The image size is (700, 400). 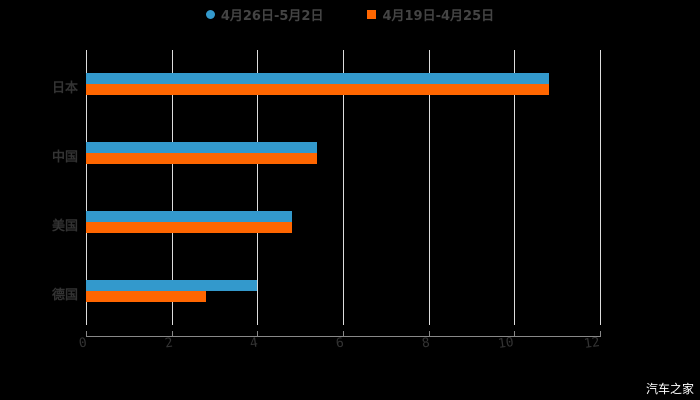 I want to click on x-tick-label: 10, so click(x=506, y=343).